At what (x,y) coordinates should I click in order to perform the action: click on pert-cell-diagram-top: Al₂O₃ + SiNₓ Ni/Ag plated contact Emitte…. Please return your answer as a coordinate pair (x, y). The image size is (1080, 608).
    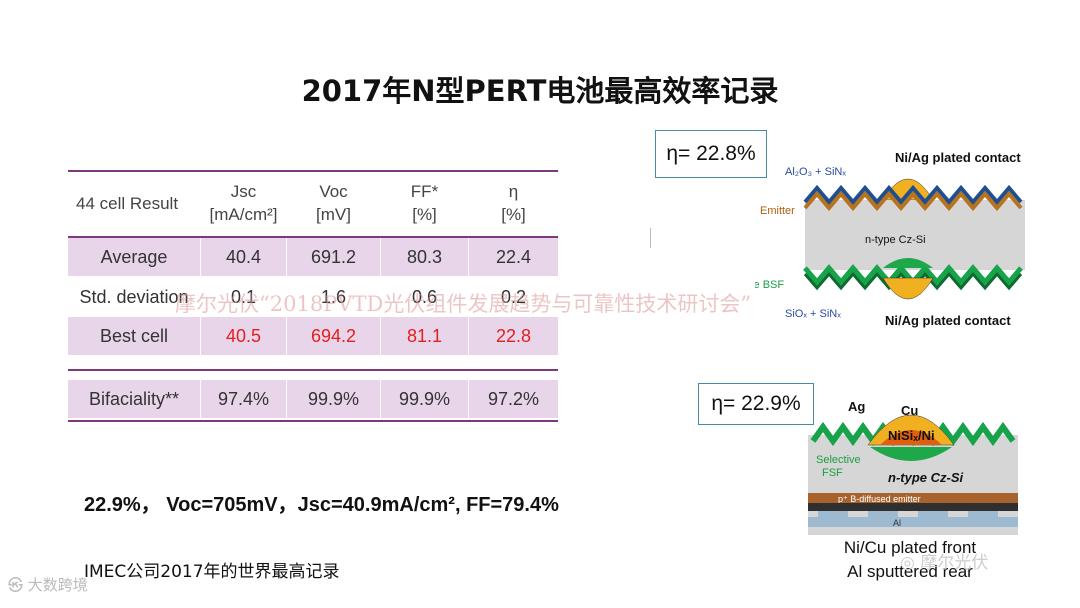
    Looking at the image, I should click on (890, 239).